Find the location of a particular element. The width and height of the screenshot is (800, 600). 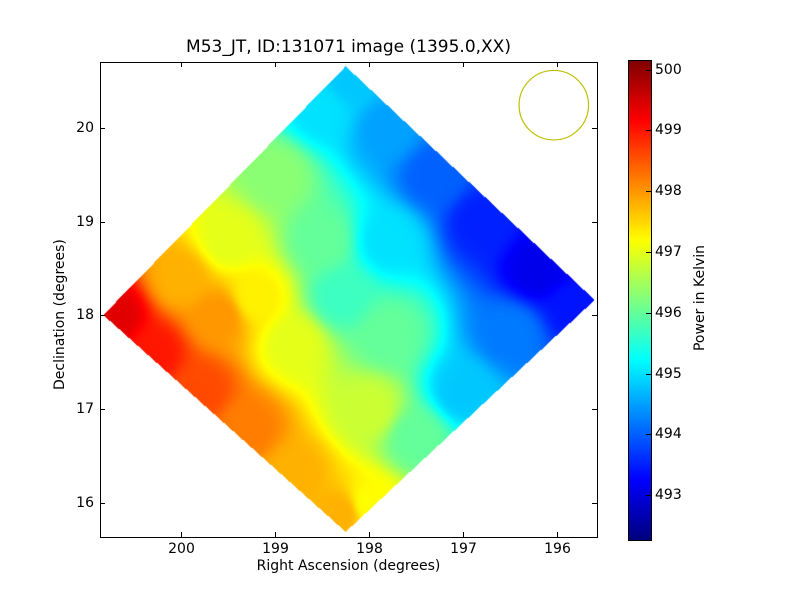

y-tick-label: 16 is located at coordinates (85, 502).